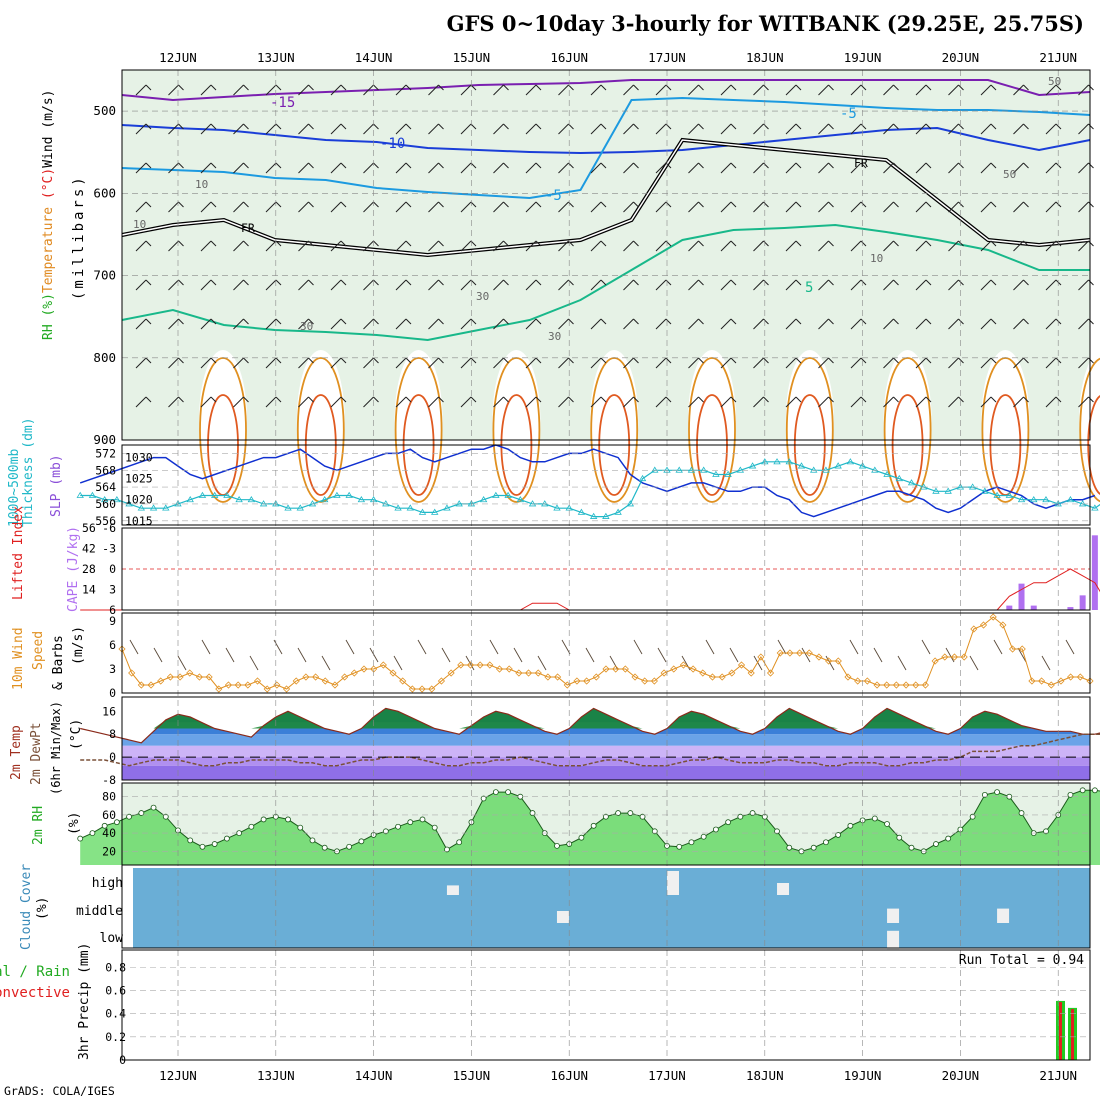 The height and width of the screenshot is (1100, 1100). What do you see at coordinates (139, 458) in the screenshot?
I see `slp-tick: 1030` at bounding box center [139, 458].